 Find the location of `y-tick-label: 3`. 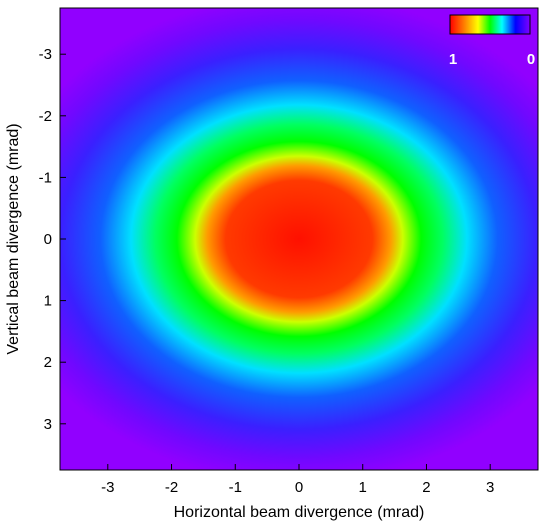

y-tick-label: 3 is located at coordinates (48, 424).